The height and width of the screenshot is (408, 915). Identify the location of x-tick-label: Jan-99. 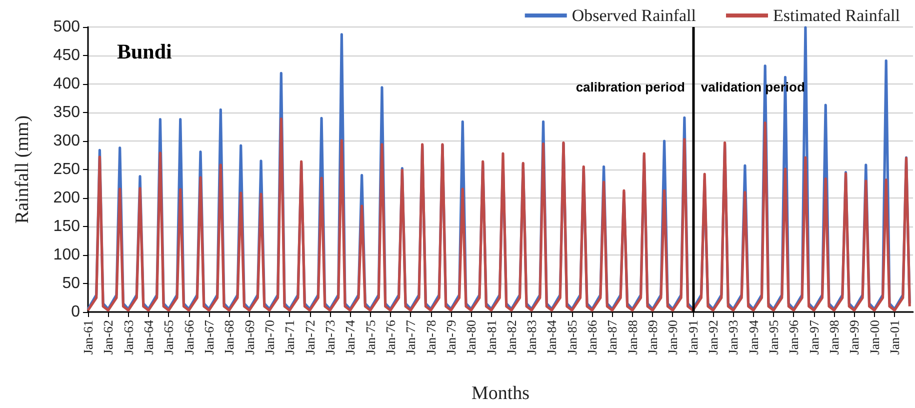
(854, 337).